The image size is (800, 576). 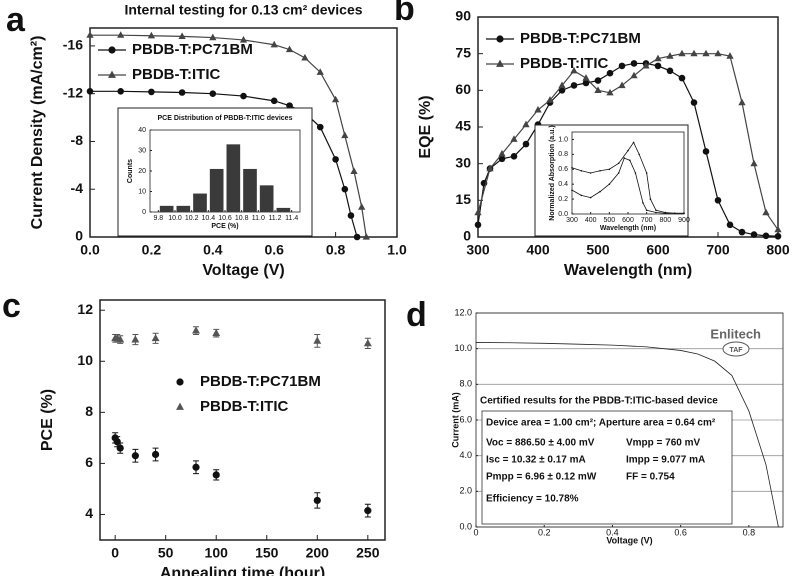 I want to click on x-tick-label: 10.8, so click(x=242, y=218).